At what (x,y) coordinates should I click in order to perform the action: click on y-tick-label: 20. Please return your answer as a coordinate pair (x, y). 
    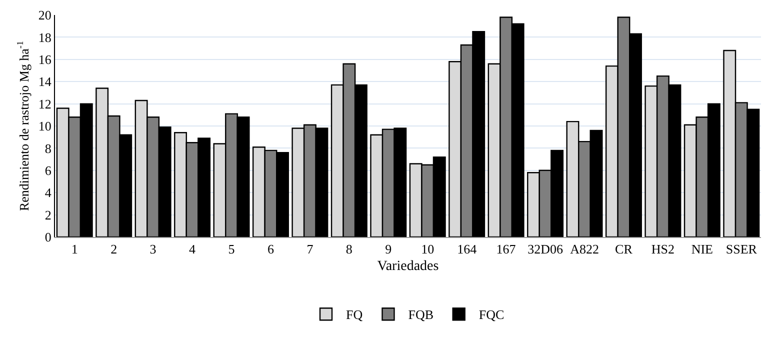
    Looking at the image, I should click on (45, 15).